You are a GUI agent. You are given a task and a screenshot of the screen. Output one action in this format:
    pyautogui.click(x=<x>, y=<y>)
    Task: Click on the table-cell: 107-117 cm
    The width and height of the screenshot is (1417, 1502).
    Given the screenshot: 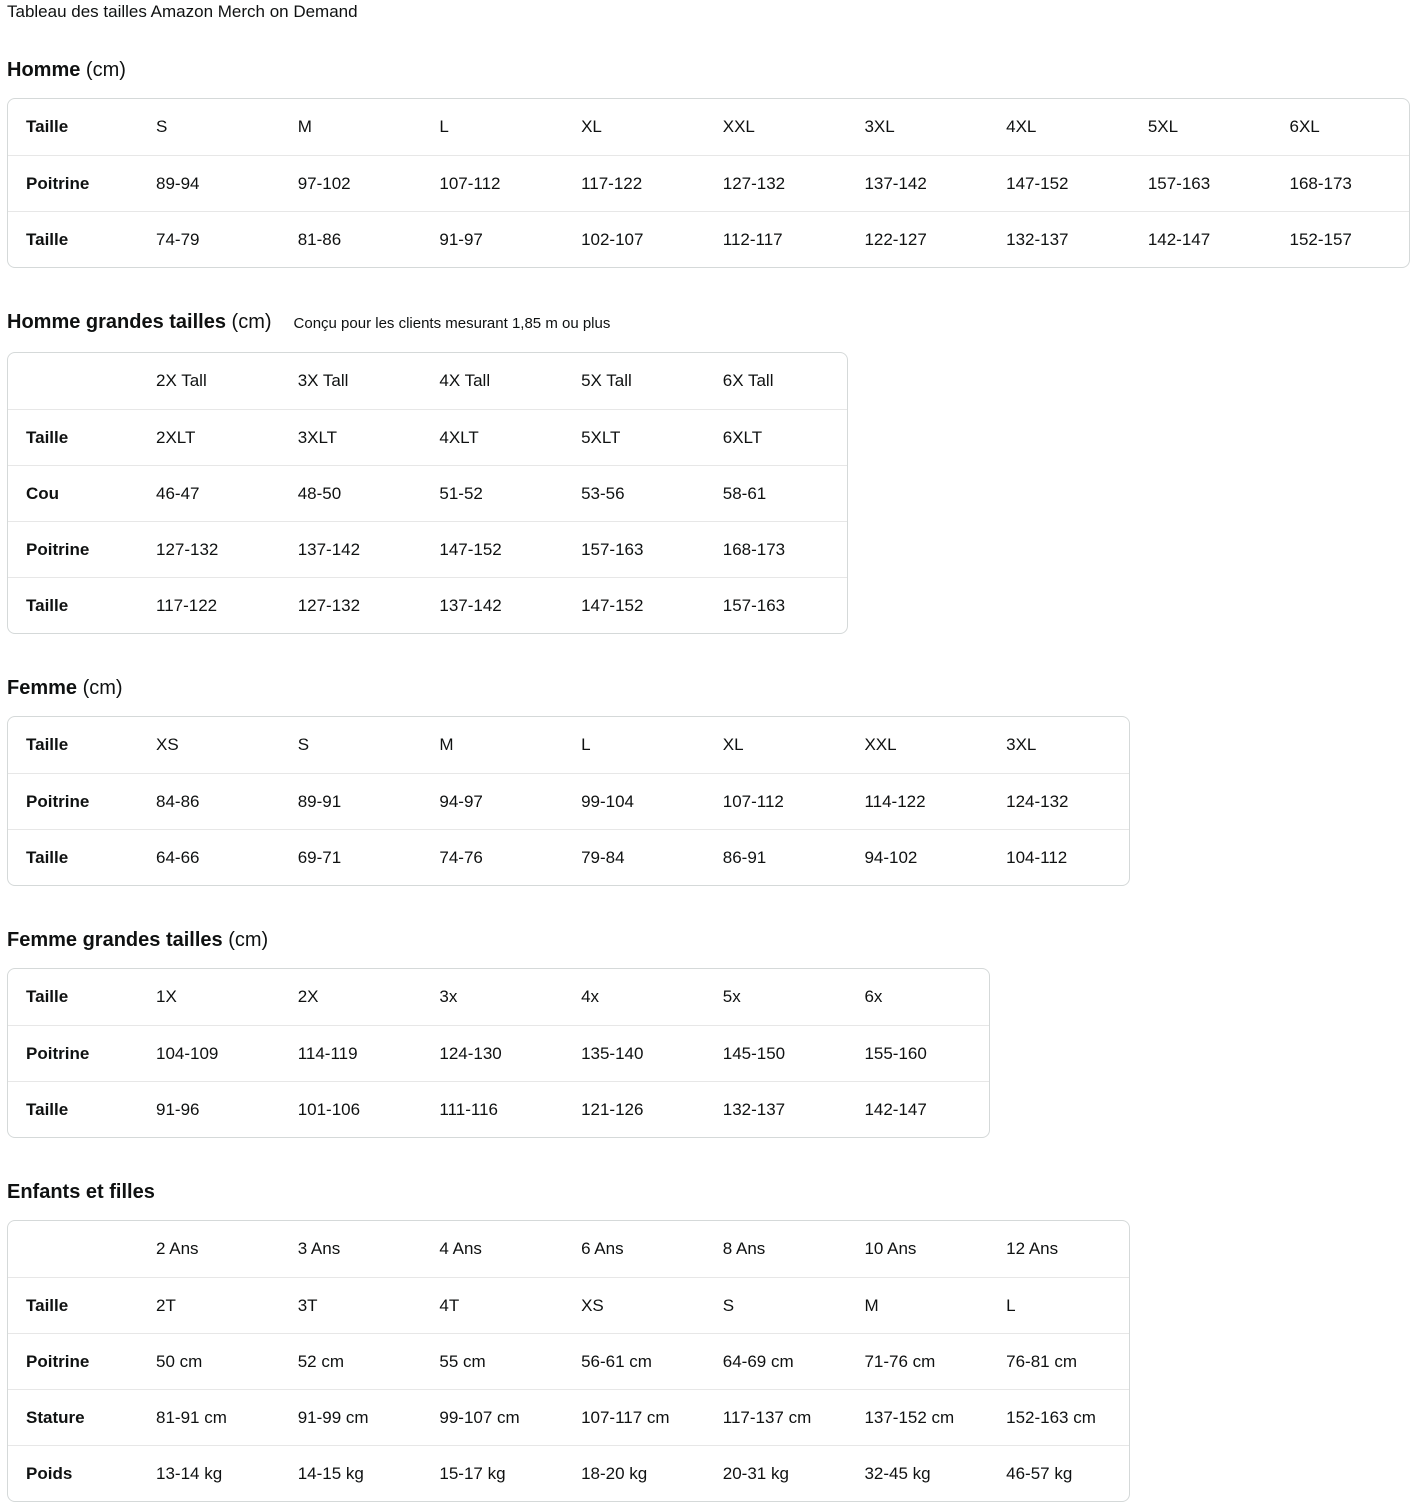 What is the action you would take?
    pyautogui.click(x=652, y=1417)
    